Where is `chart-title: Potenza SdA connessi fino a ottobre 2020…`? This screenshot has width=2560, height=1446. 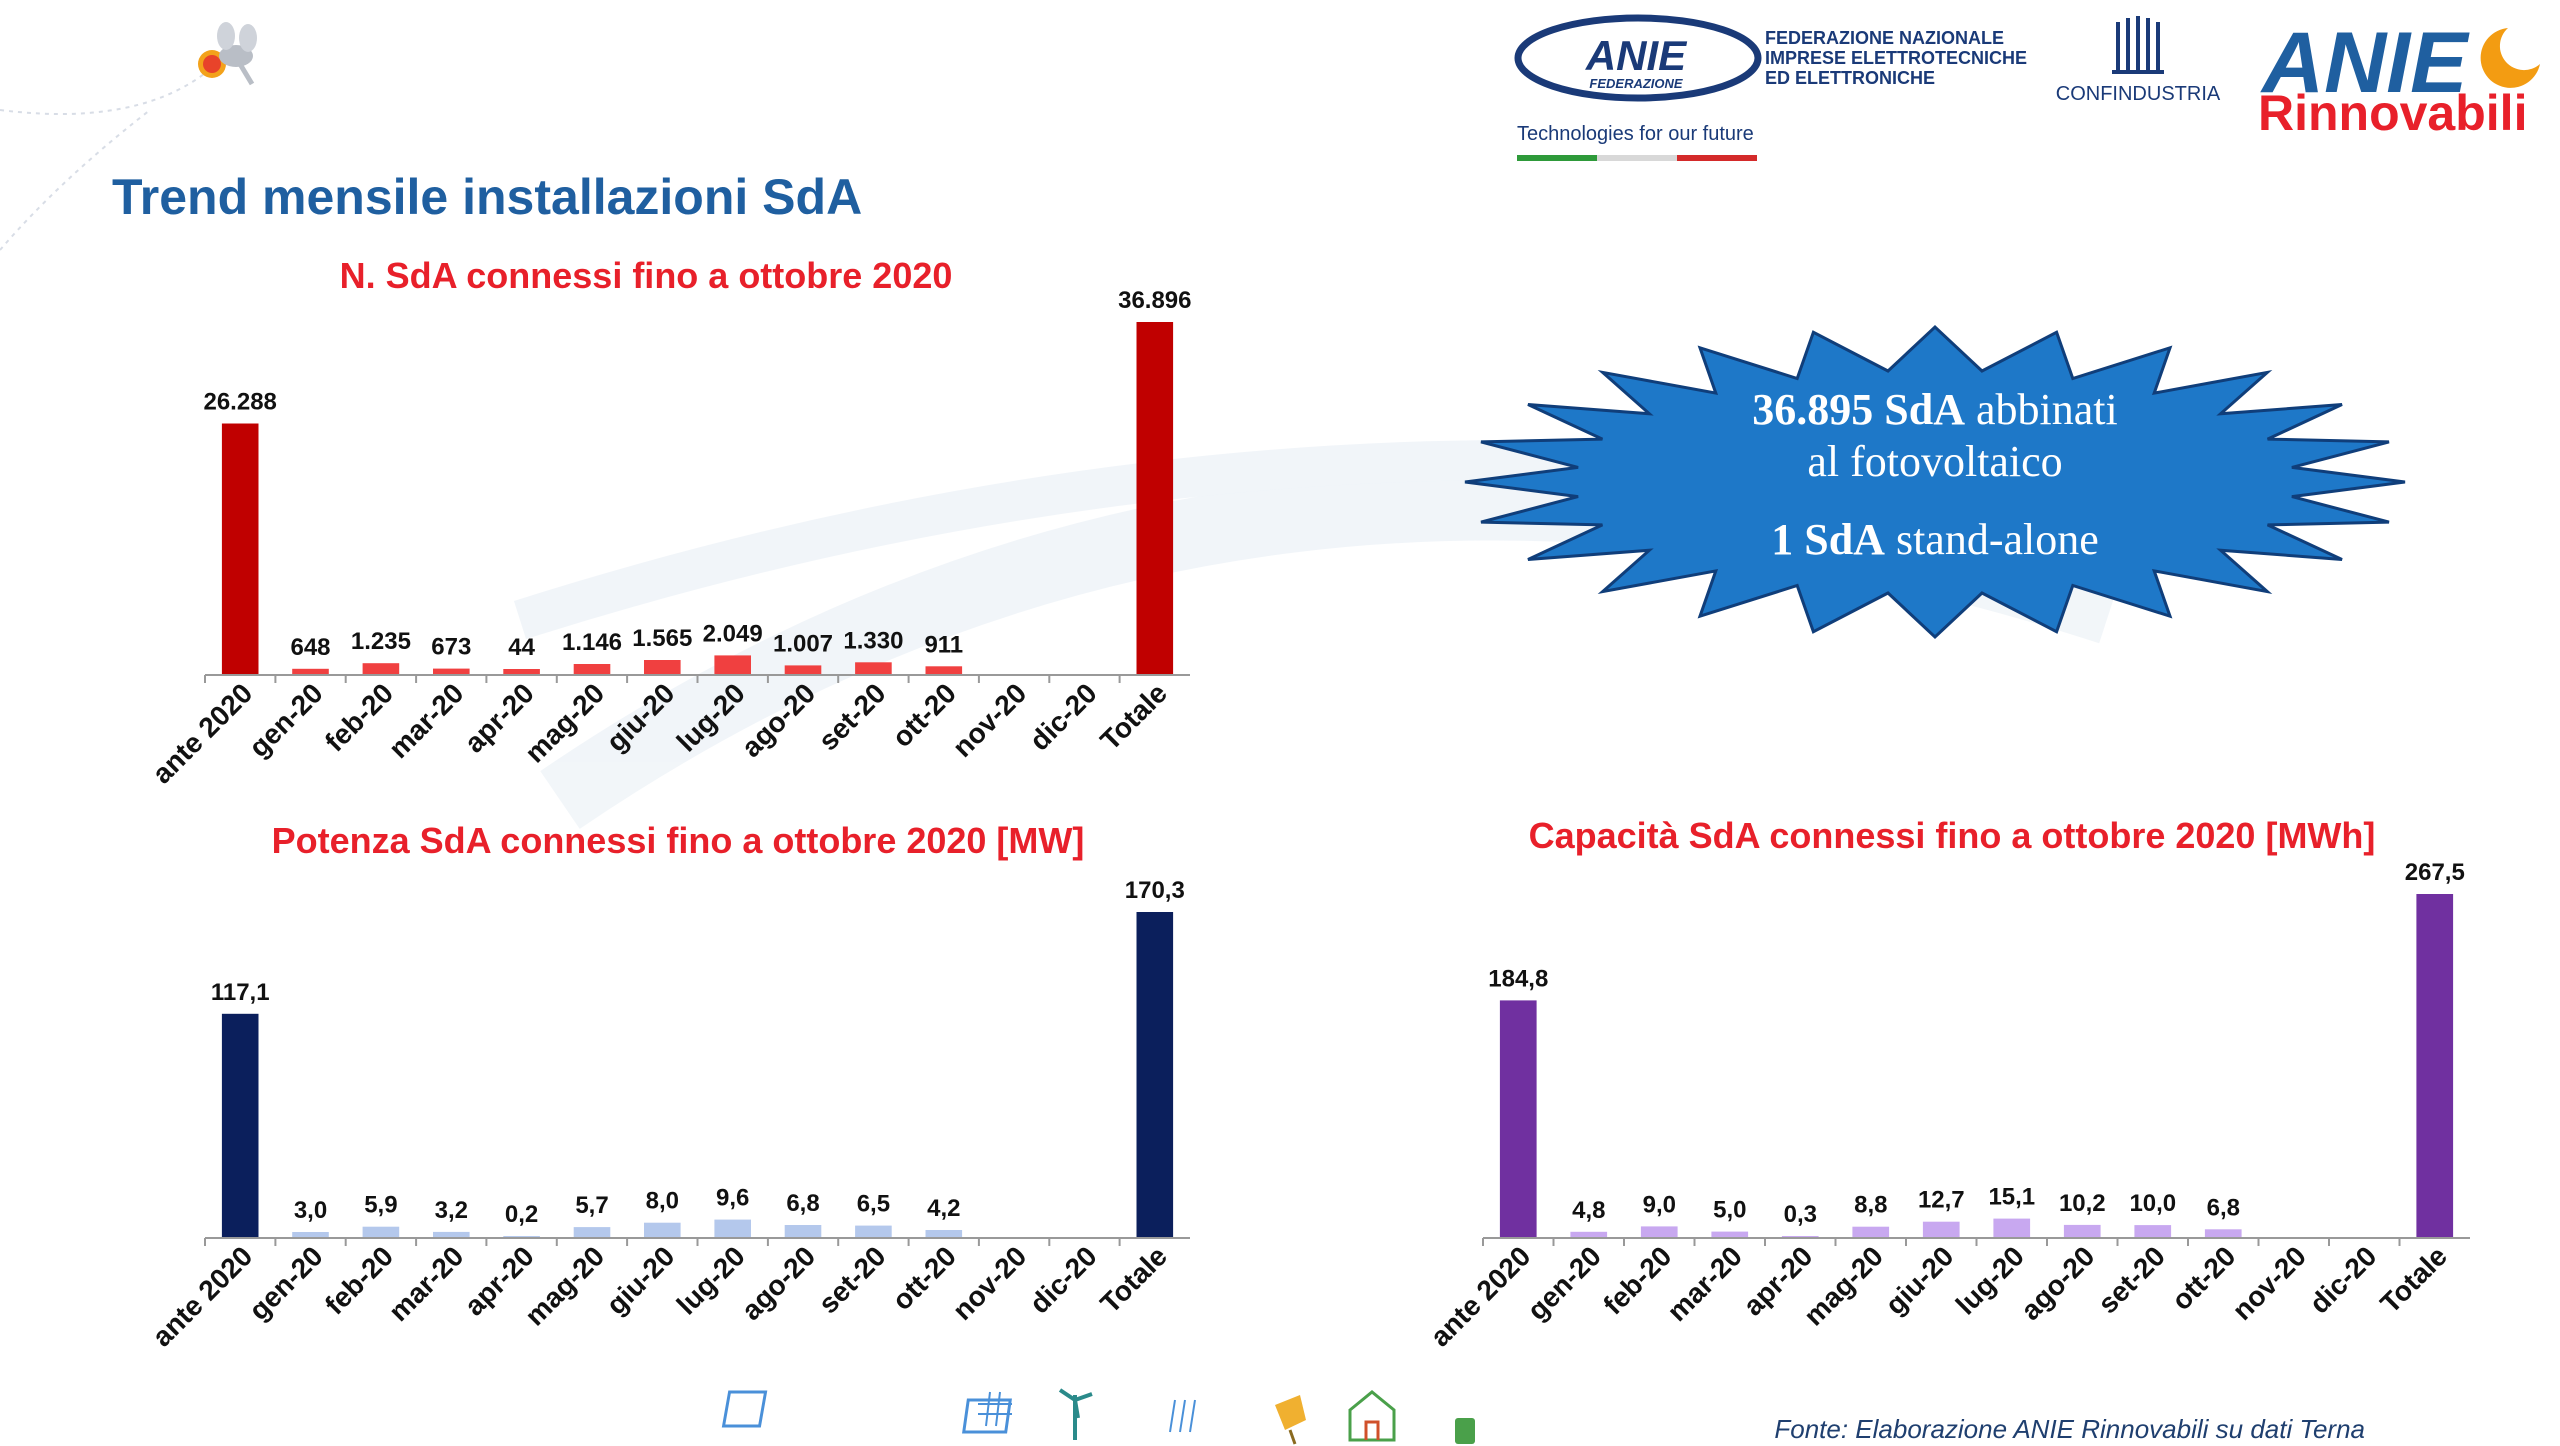 chart-title: Potenza SdA connessi fino a ottobre 2020… is located at coordinates (678, 840).